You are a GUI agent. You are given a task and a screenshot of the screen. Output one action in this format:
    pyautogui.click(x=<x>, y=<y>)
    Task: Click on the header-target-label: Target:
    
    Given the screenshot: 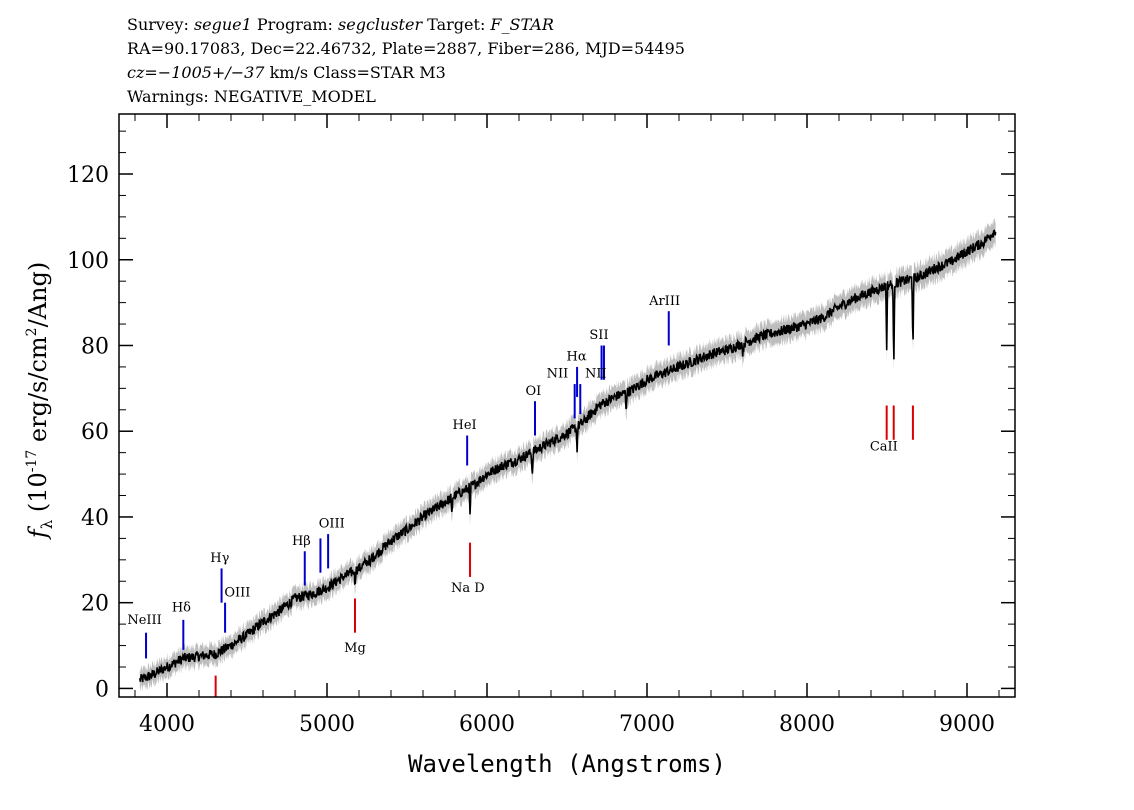 What is the action you would take?
    pyautogui.click(x=456, y=24)
    